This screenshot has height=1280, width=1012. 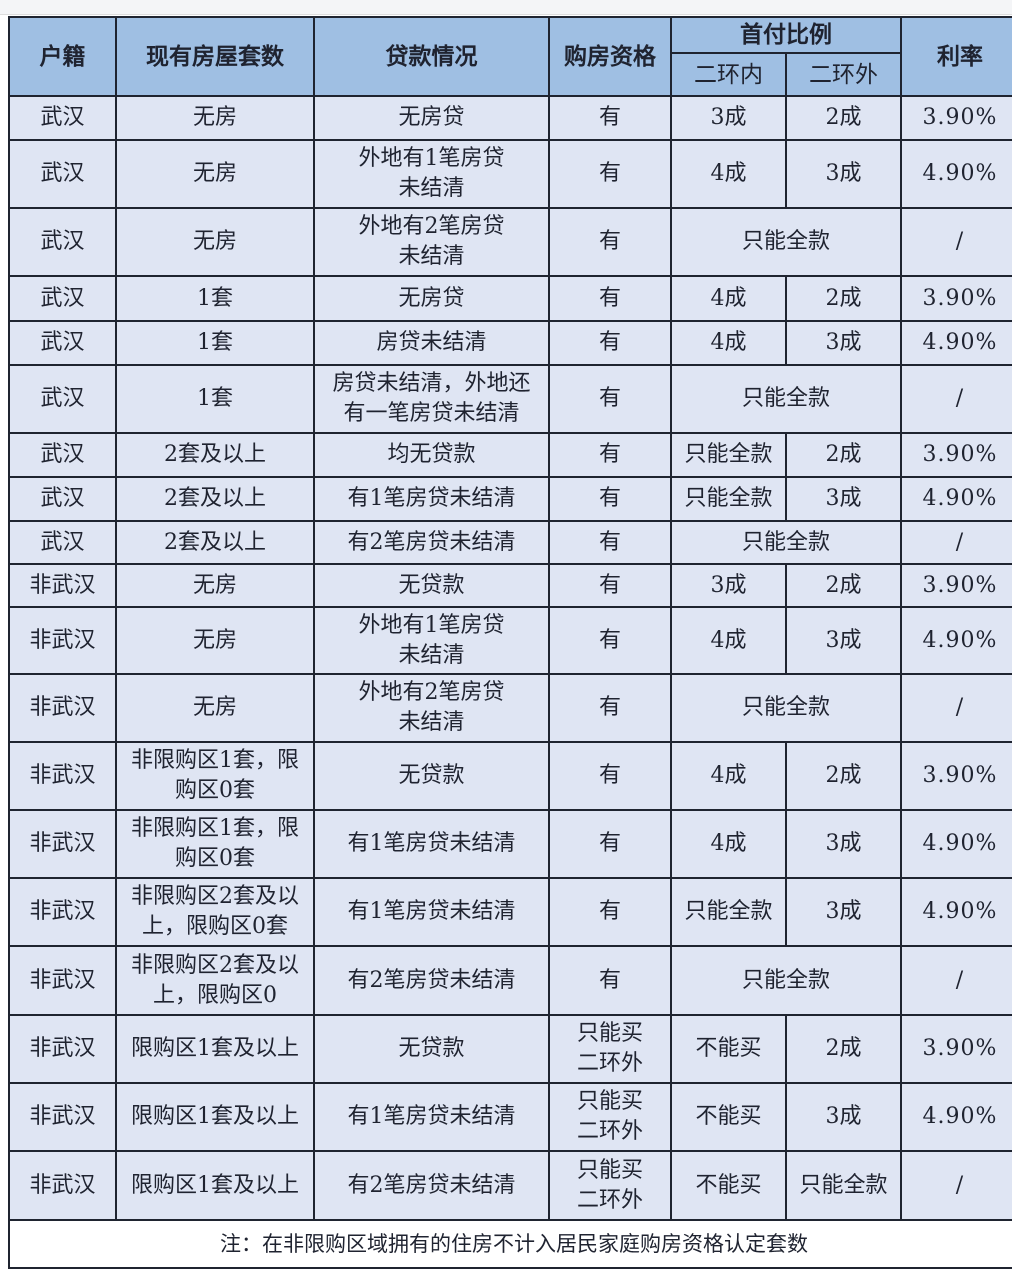 I want to click on cell-qualification: 只能买 二环外, so click(x=610, y=1117).